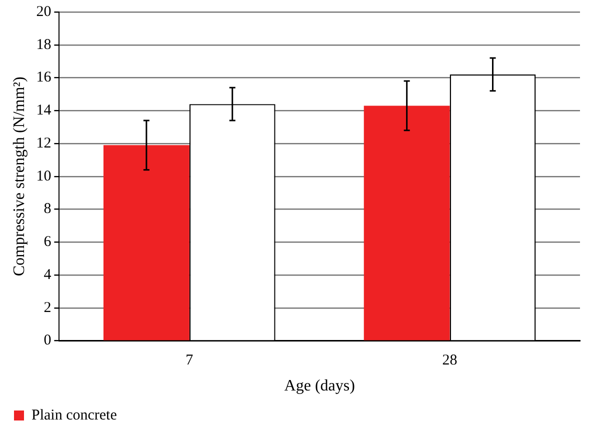 The image size is (598, 433). What do you see at coordinates (48, 209) in the screenshot?
I see `y-tick-label: 8` at bounding box center [48, 209].